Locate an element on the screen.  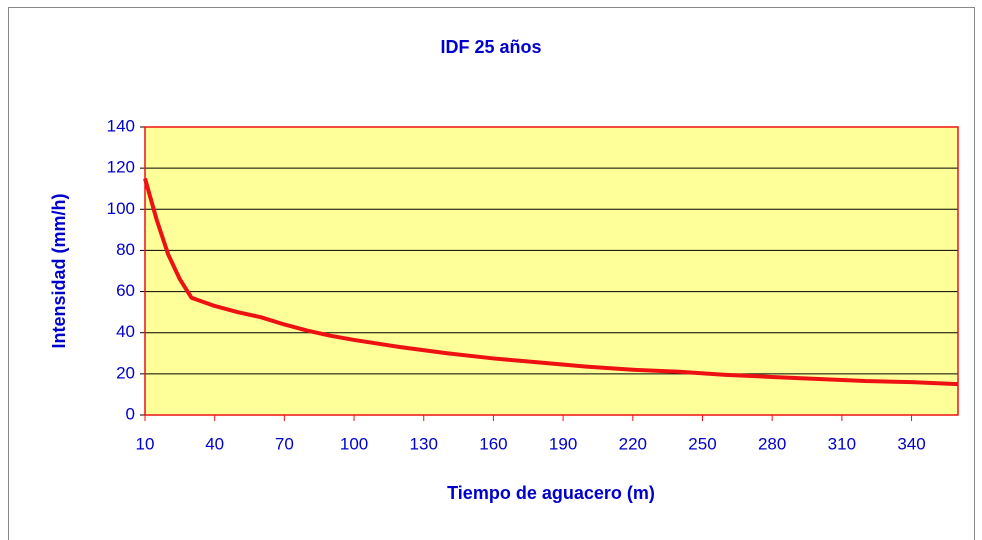
x-tick-label: 310 is located at coordinates (842, 443).